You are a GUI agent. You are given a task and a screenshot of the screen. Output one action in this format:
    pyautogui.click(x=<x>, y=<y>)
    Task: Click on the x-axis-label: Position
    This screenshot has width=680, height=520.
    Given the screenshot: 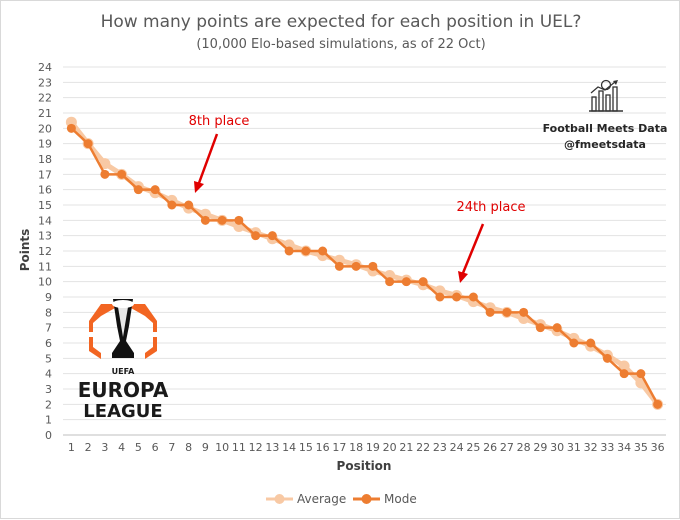 What is the action you would take?
    pyautogui.click(x=364, y=466)
    